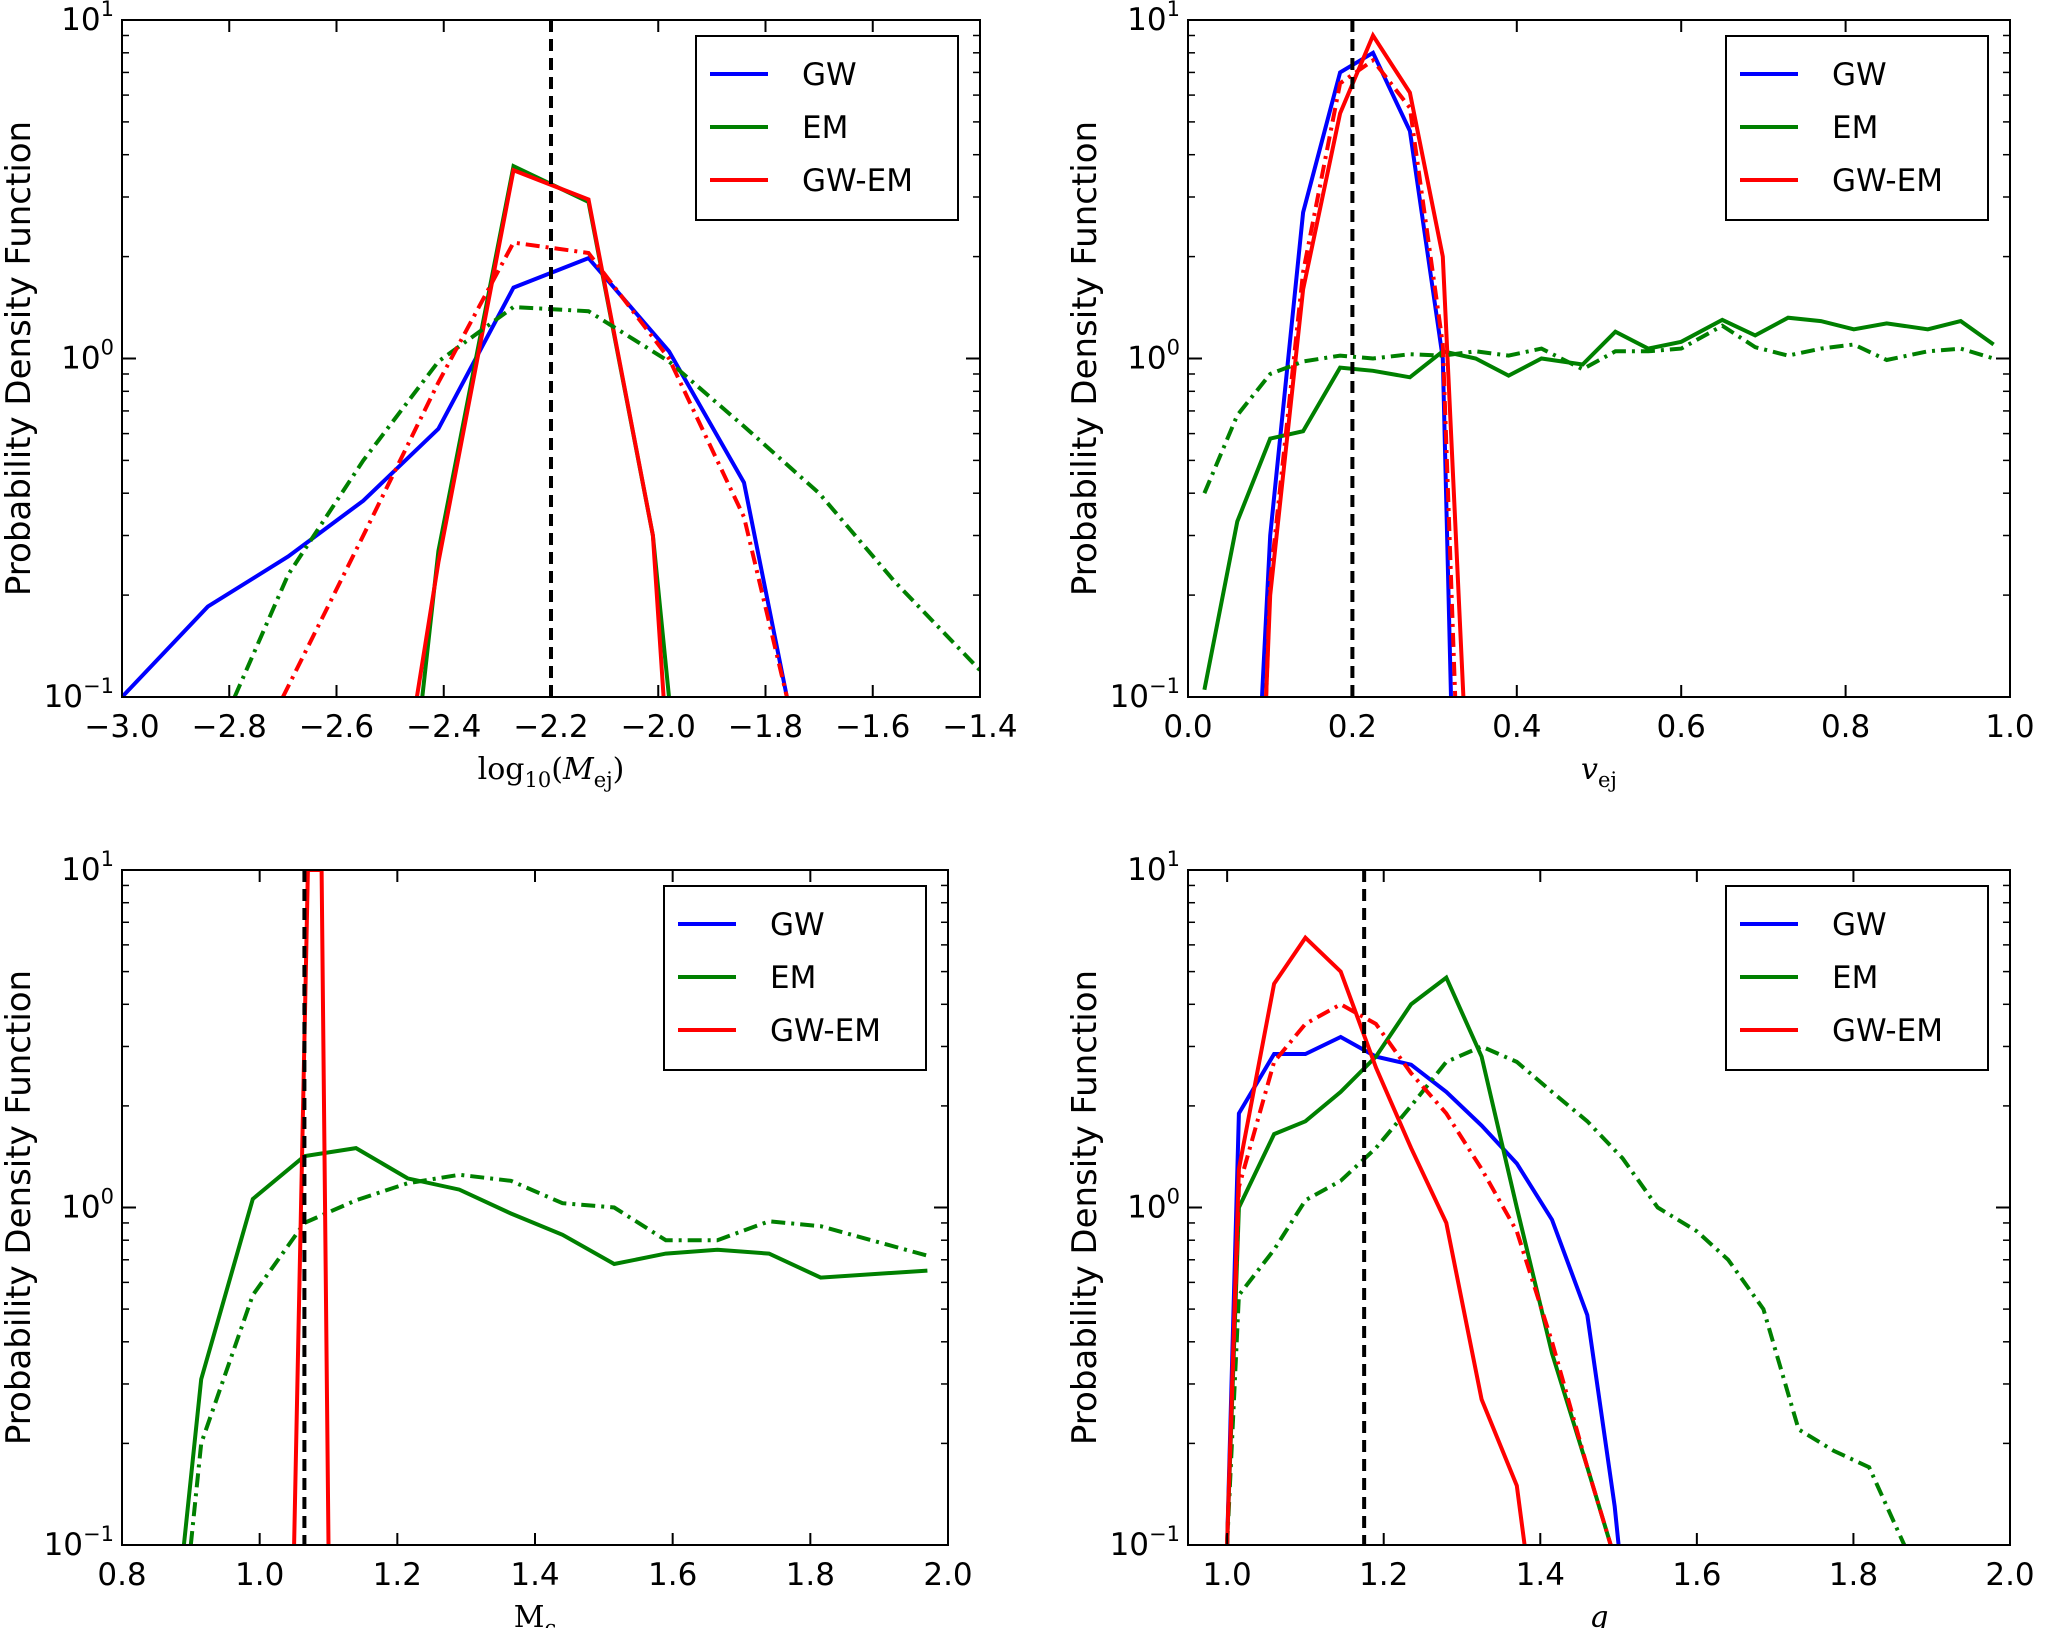 This screenshot has width=2050, height=1628. What do you see at coordinates (658, 727) in the screenshot?
I see `x-tick-label: −2.0` at bounding box center [658, 727].